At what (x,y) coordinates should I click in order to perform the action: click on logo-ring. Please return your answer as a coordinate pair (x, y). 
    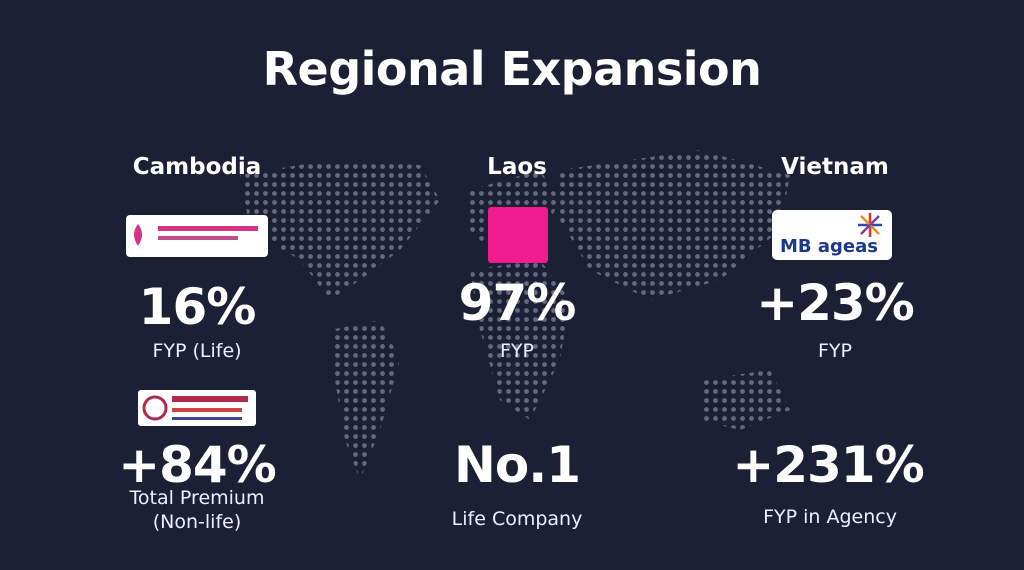
    Looking at the image, I should click on (155, 408).